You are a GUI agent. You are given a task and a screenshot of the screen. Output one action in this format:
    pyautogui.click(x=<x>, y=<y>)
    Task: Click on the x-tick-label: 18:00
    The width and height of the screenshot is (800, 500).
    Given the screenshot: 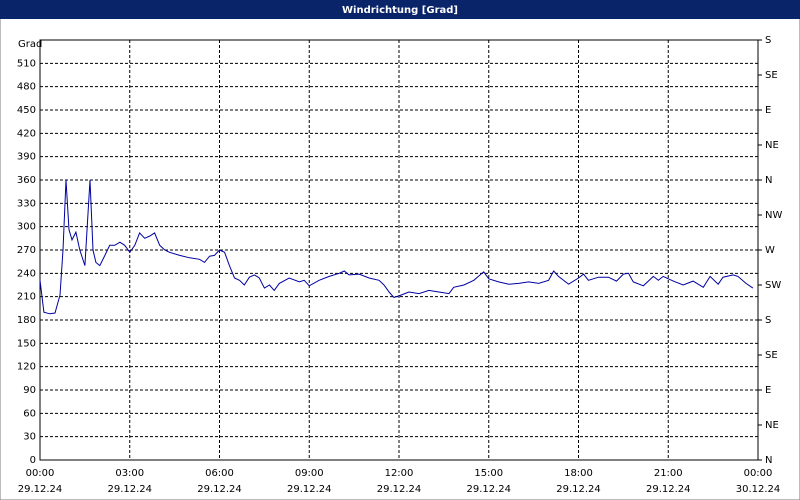 What is the action you would take?
    pyautogui.click(x=578, y=473)
    